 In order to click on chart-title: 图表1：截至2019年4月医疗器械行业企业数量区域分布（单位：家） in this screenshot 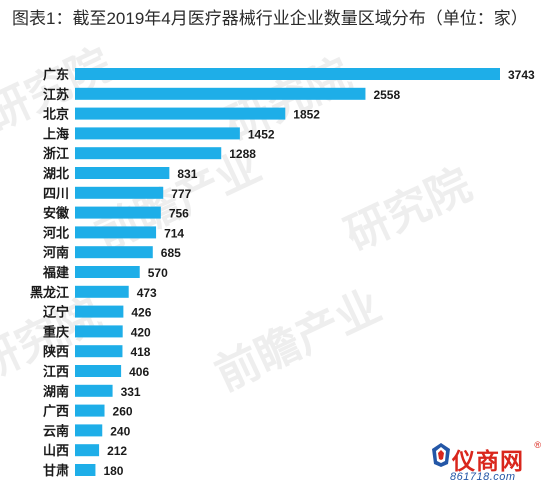, I will do `click(270, 18)`.